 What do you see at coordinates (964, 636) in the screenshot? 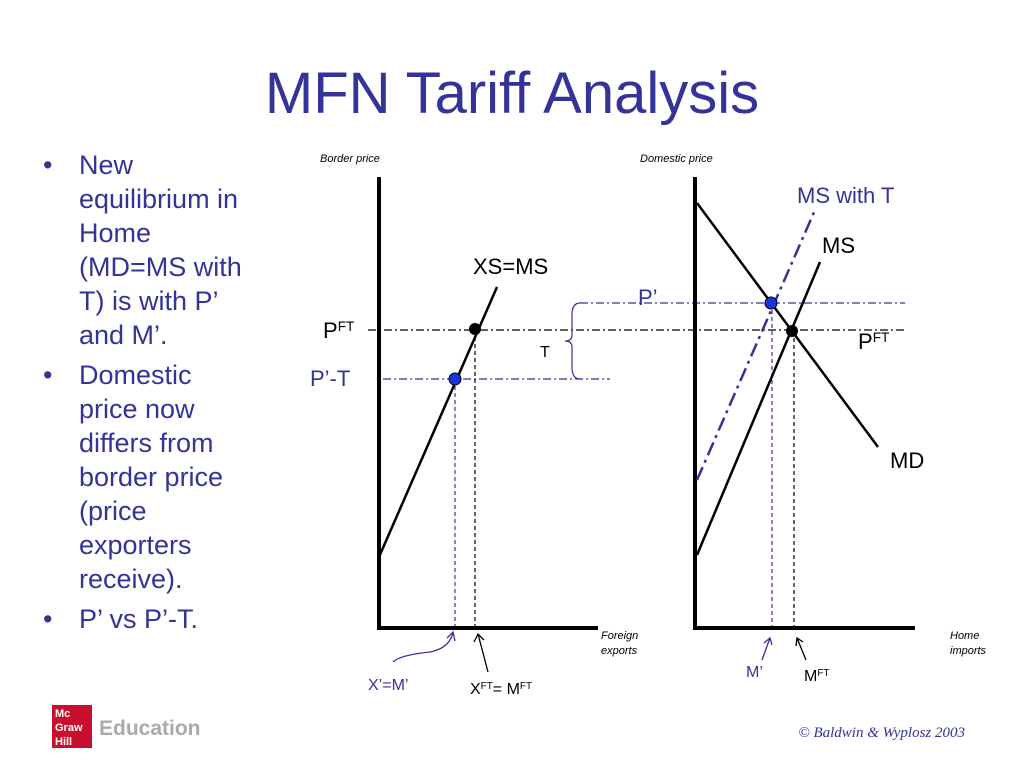
I see `axis-label: Home` at bounding box center [964, 636].